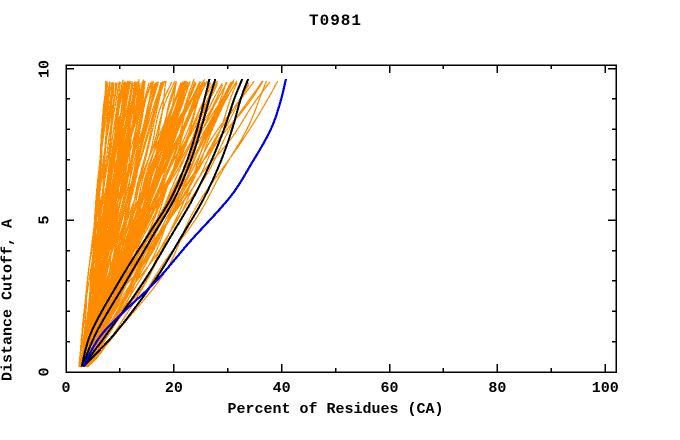  Describe the element at coordinates (66, 388) in the screenshot. I see `x-tick-label: 0` at that location.